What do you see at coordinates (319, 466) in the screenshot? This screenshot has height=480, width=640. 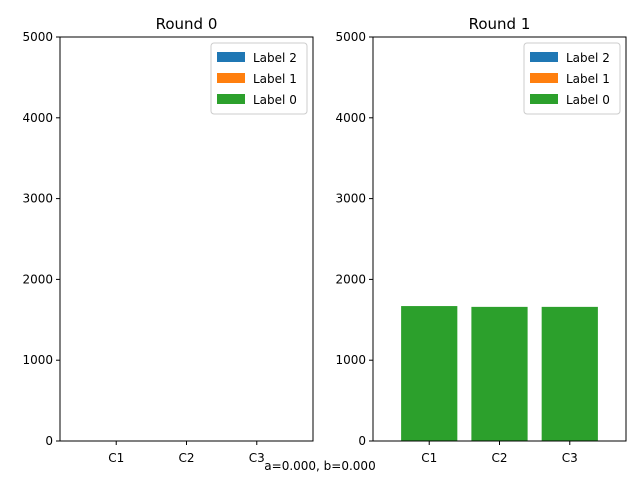 I see `footer-text: a=0.000, b=0.000` at bounding box center [319, 466].